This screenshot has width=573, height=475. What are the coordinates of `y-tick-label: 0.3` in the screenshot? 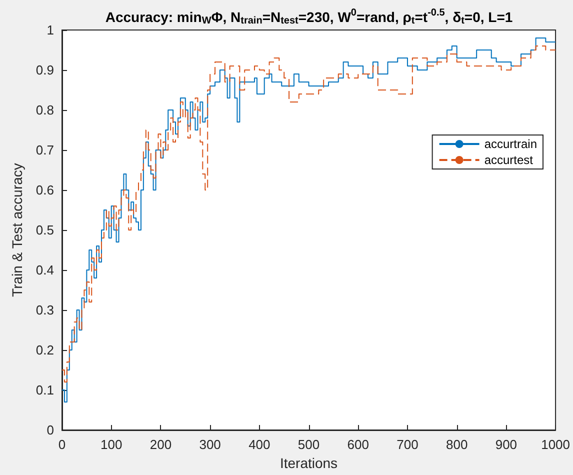 It's located at (45, 310).